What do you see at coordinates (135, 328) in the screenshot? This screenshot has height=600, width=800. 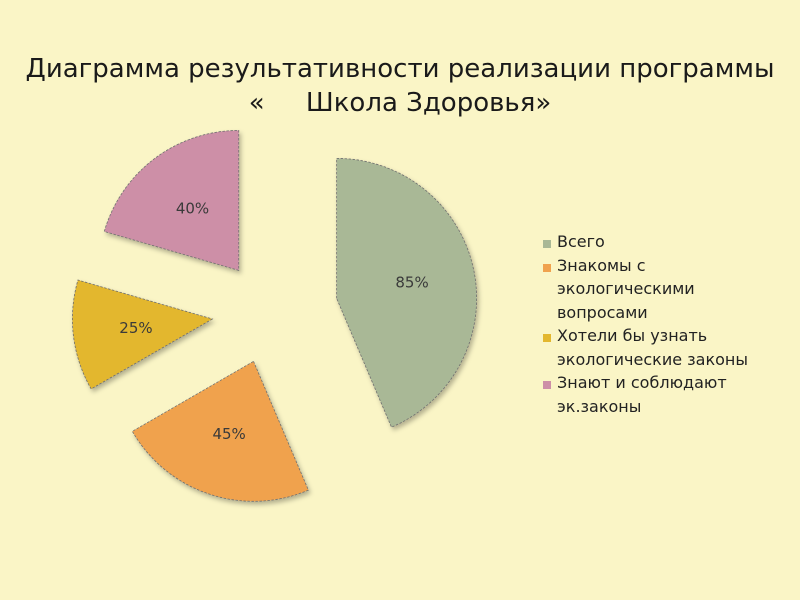 I see `data-label-want-to-know: 25%` at bounding box center [135, 328].